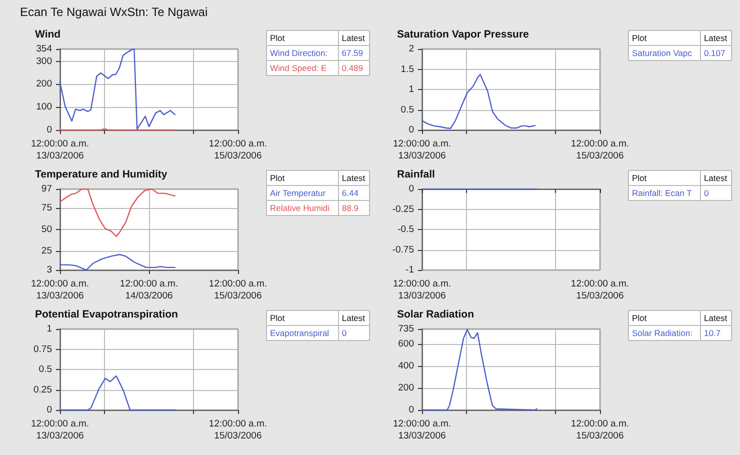 This screenshot has width=740, height=455. What do you see at coordinates (716, 333) in the screenshot?
I see `text: 10.7` at bounding box center [716, 333].